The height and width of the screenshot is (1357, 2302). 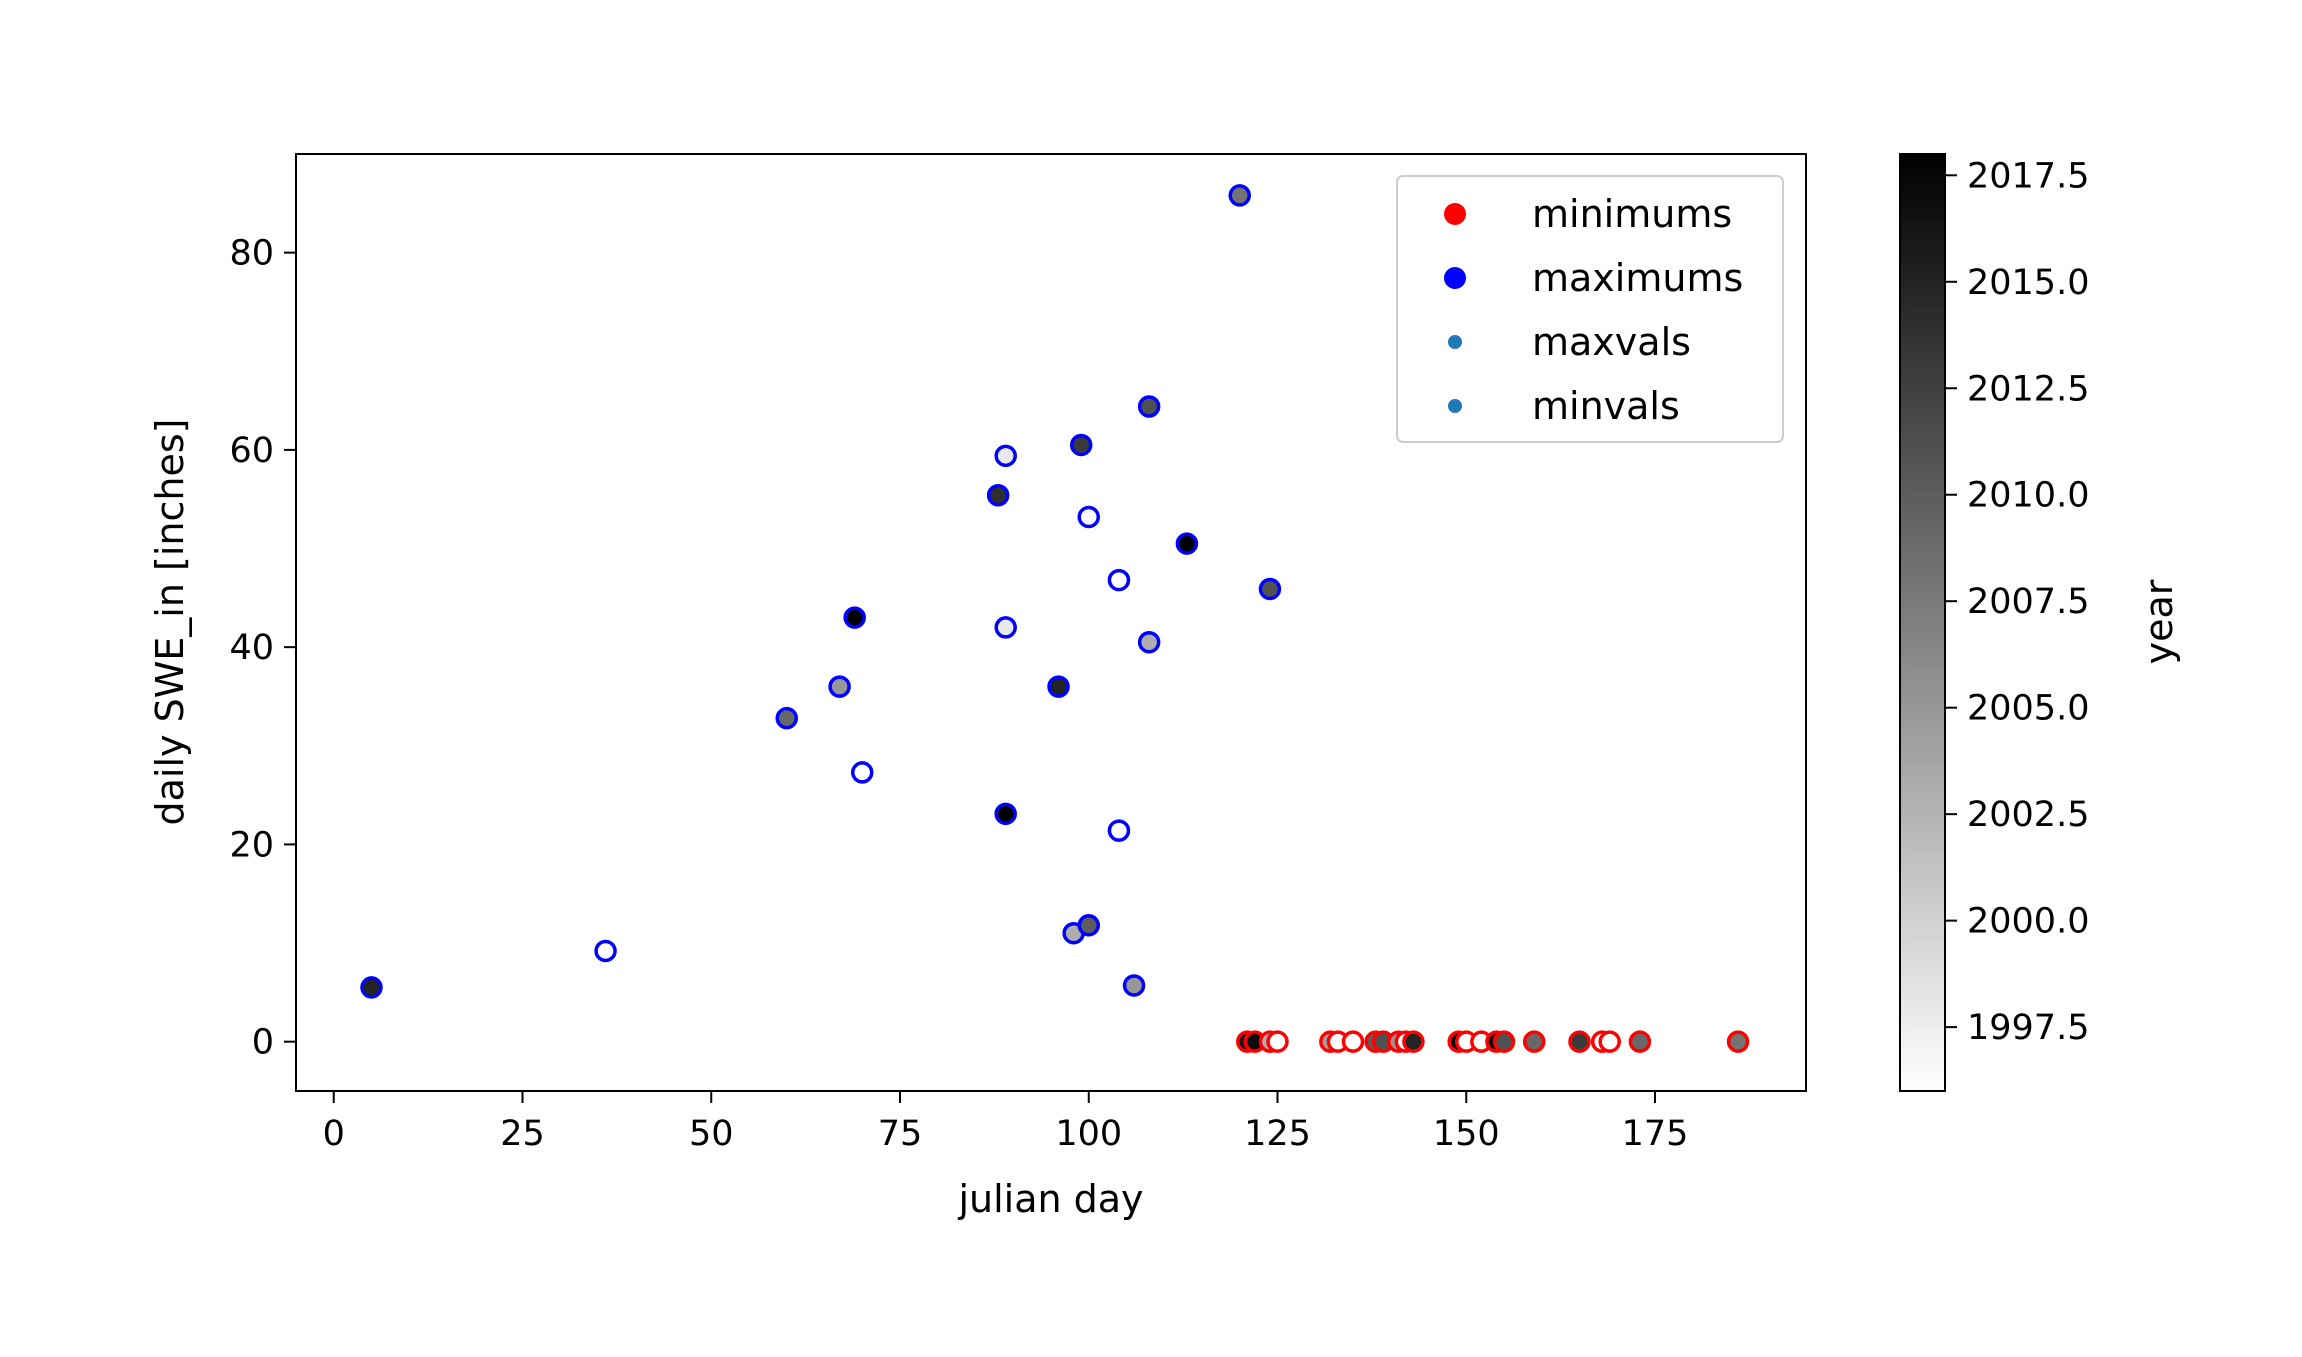 I want to click on x-axis: 0 25 50 75 100 125 150 175, so click(x=1006, y=1122).